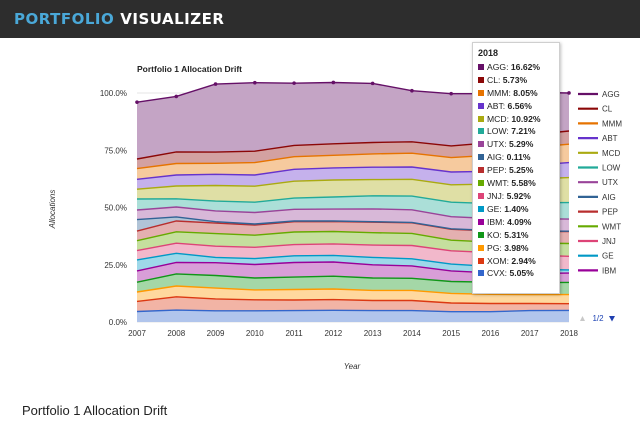 The height and width of the screenshot is (426, 640). I want to click on legend-item-aig: AIG, so click(597, 197).